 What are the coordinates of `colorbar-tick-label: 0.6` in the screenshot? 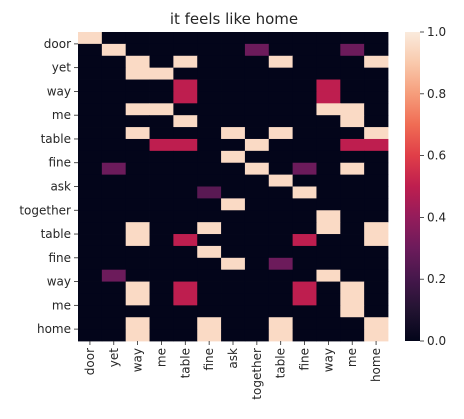 It's located at (436, 156).